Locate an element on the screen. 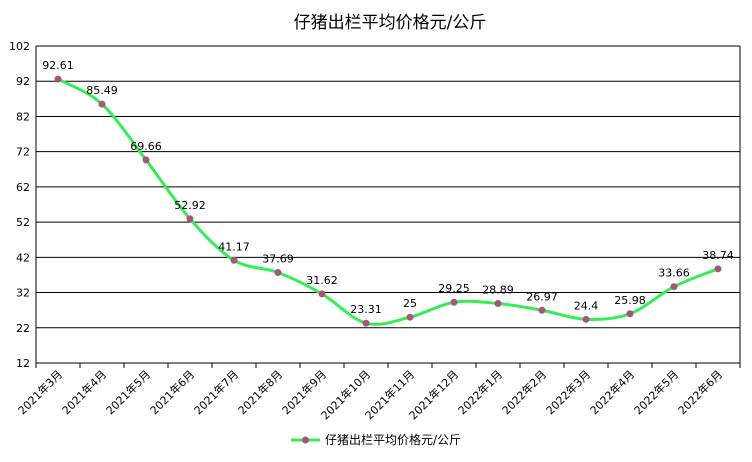  y-tick-label: 82 is located at coordinates (23, 116).